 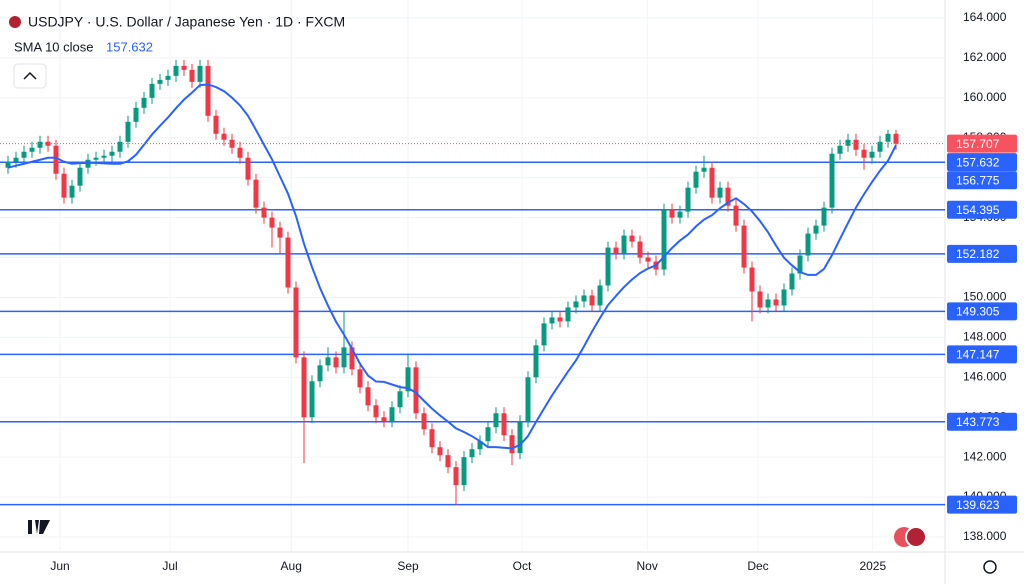 What do you see at coordinates (985, 536) in the screenshot?
I see `y-tick-label: 138.000` at bounding box center [985, 536].